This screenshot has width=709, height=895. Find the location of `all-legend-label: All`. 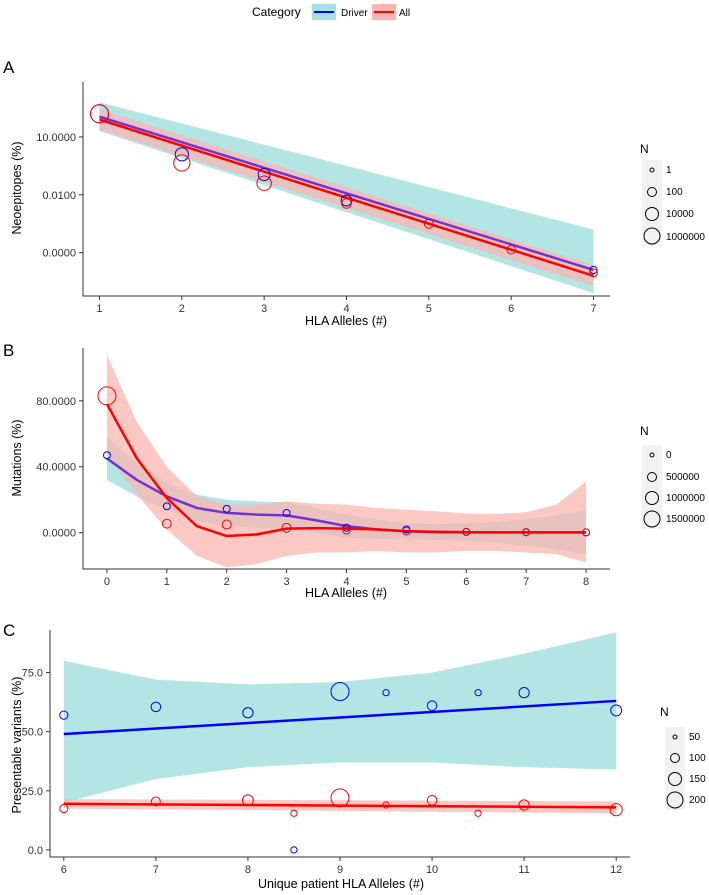

all-legend-label: All is located at coordinates (404, 13).